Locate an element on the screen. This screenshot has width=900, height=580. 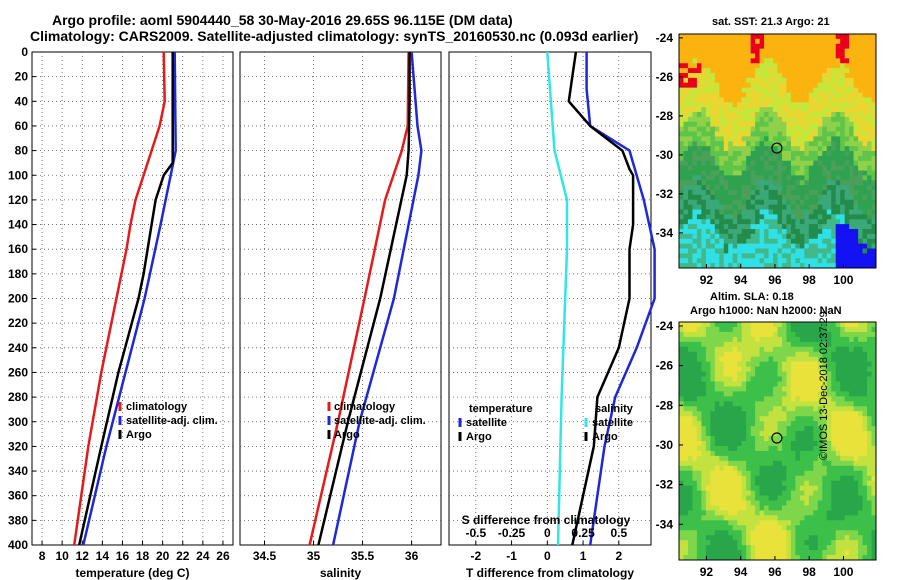
y-tick-label: 320 is located at coordinates (18, 446).